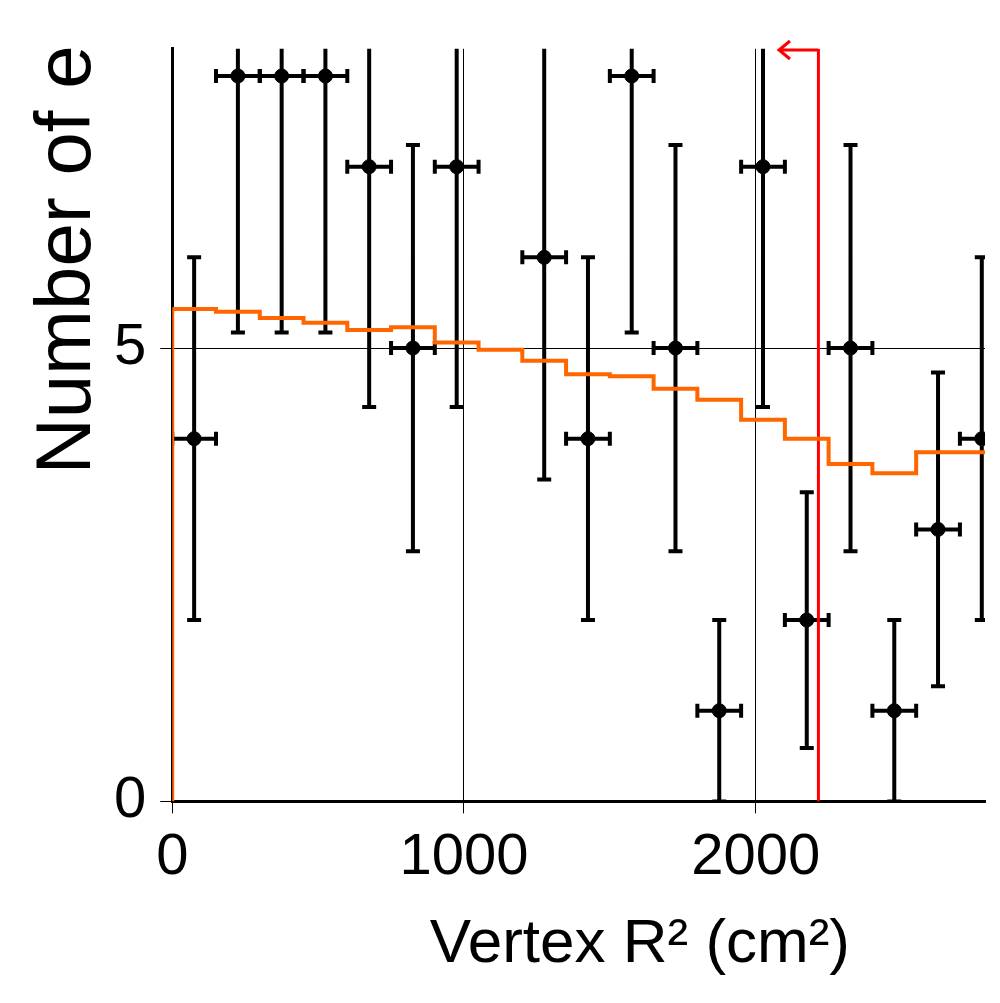 Image resolution: width=1000 pixels, height=1003 pixels. I want to click on x-tick-label: 0, so click(172, 854).